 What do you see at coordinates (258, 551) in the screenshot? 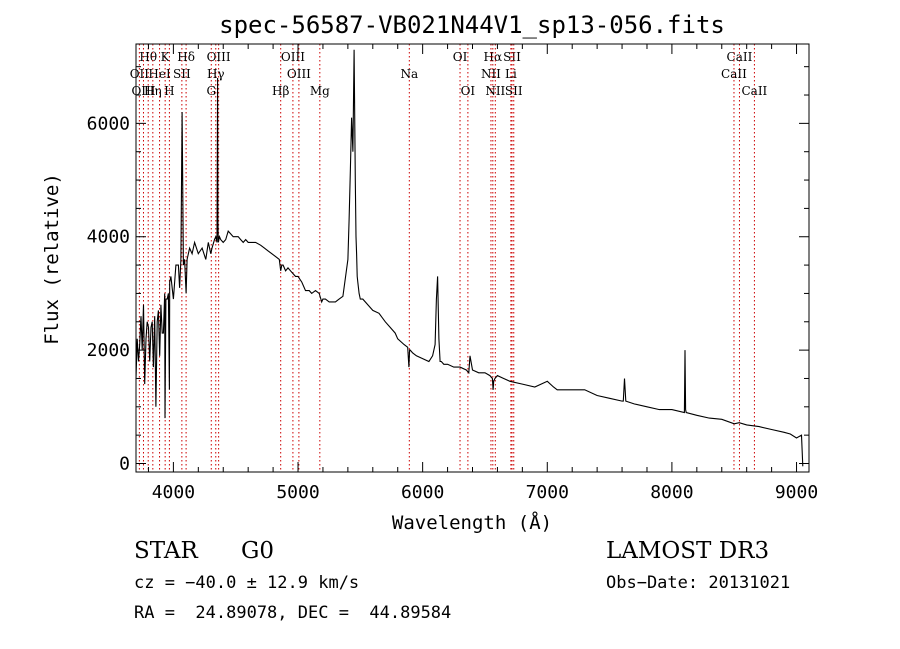
I see `object-subclass: G0` at bounding box center [258, 551].